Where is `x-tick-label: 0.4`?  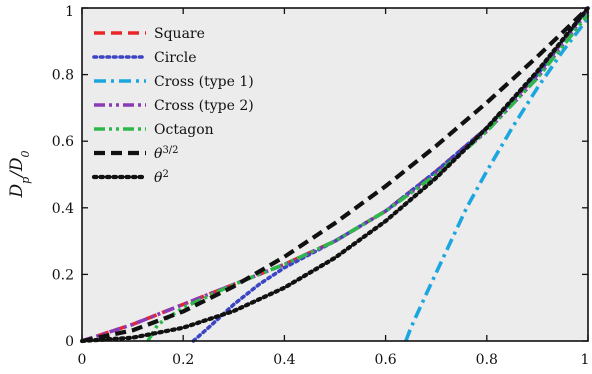
x-tick-label: 0.4 is located at coordinates (284, 360).